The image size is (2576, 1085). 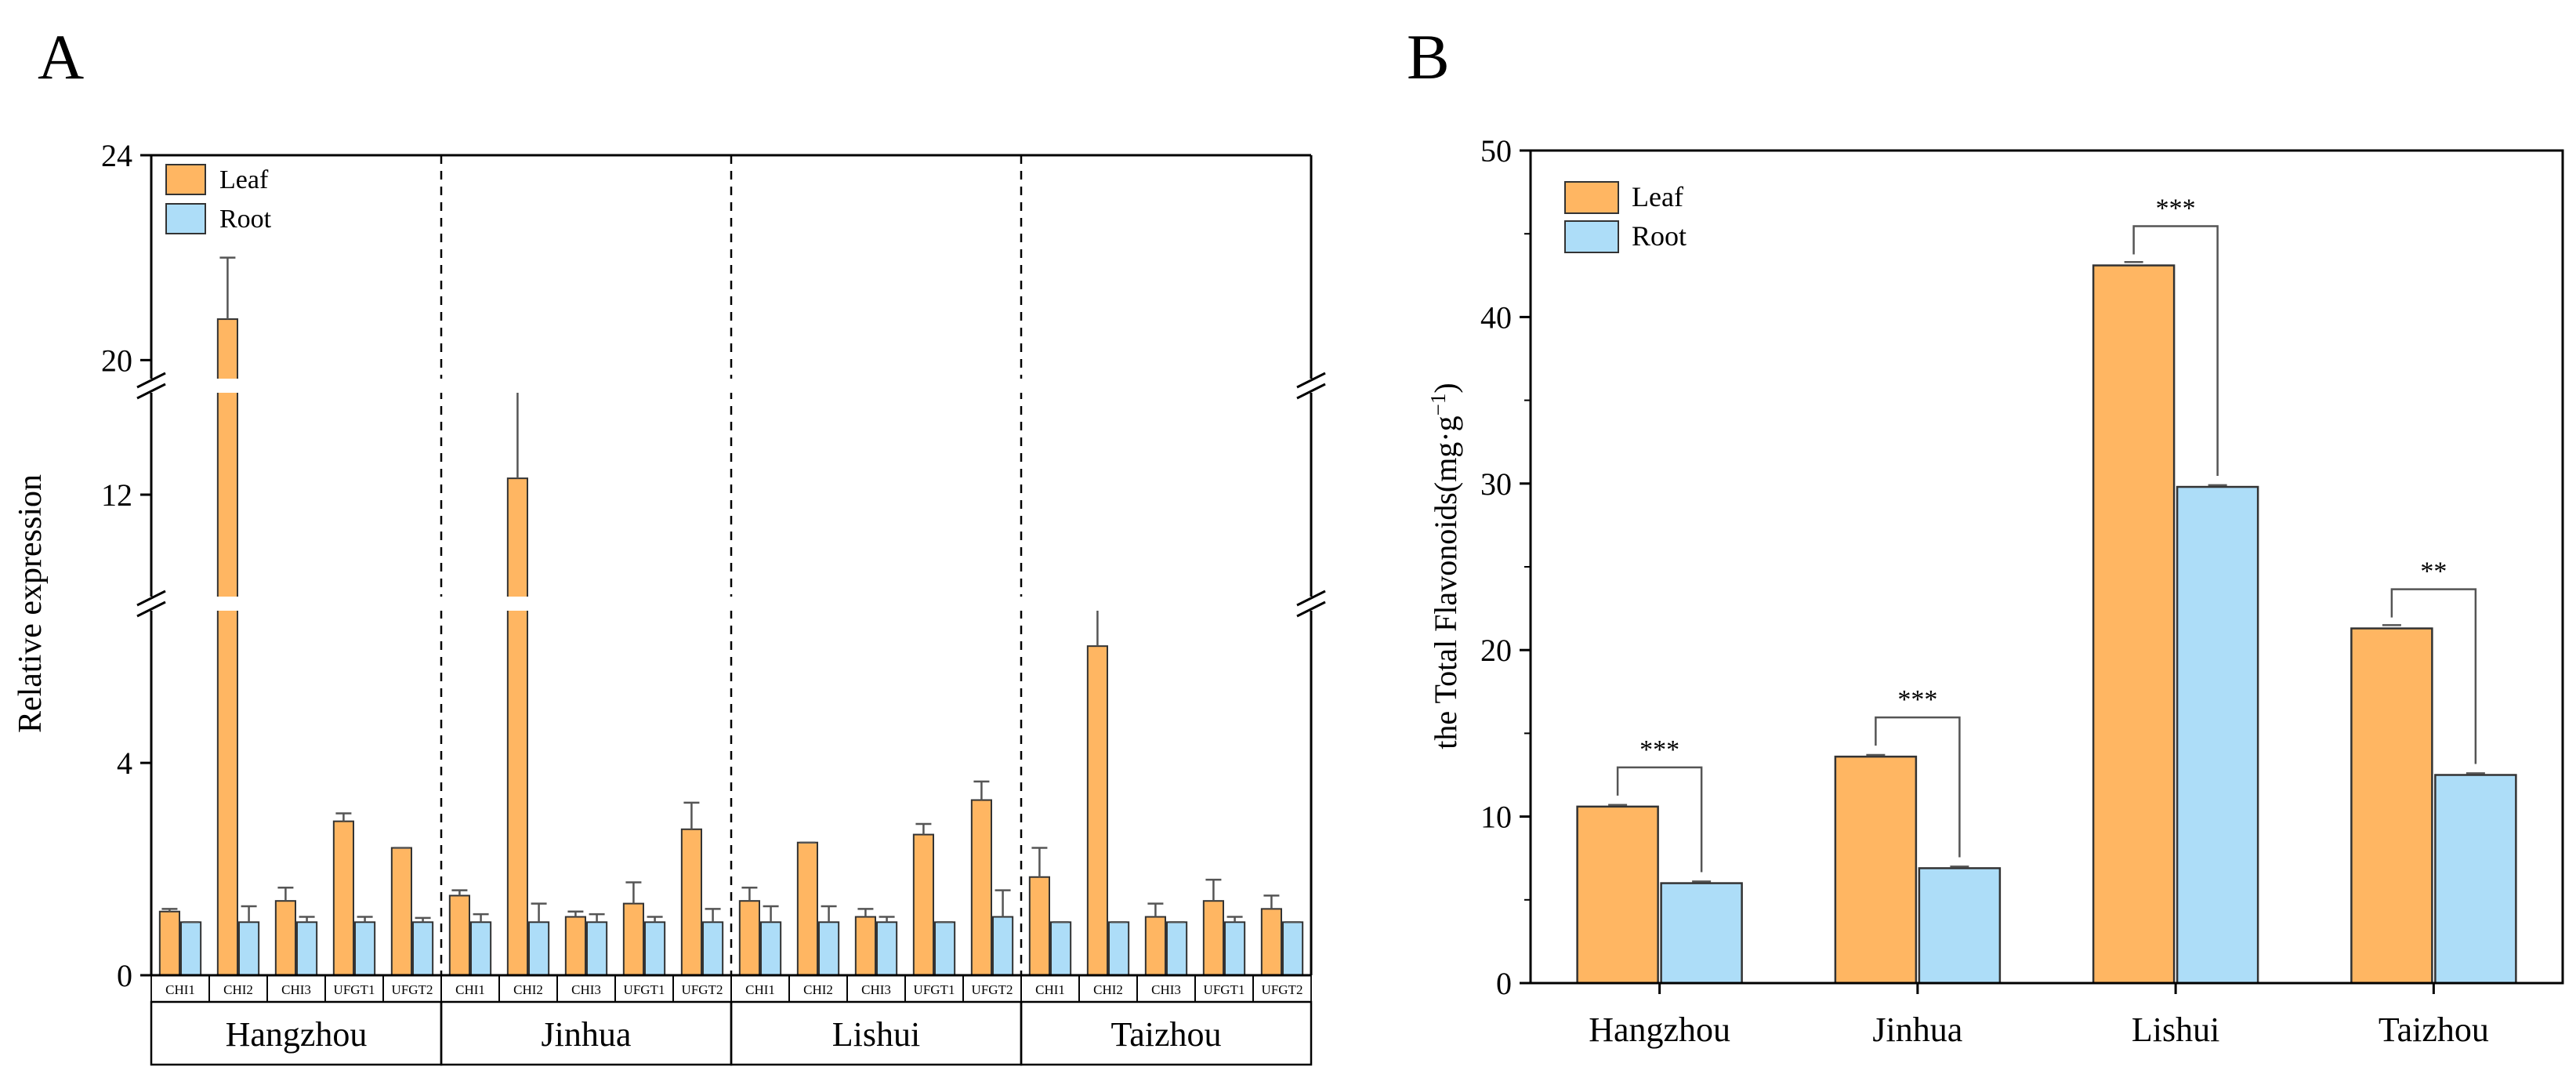 I want to click on region-label: Taizhou, so click(x=1165, y=1034).